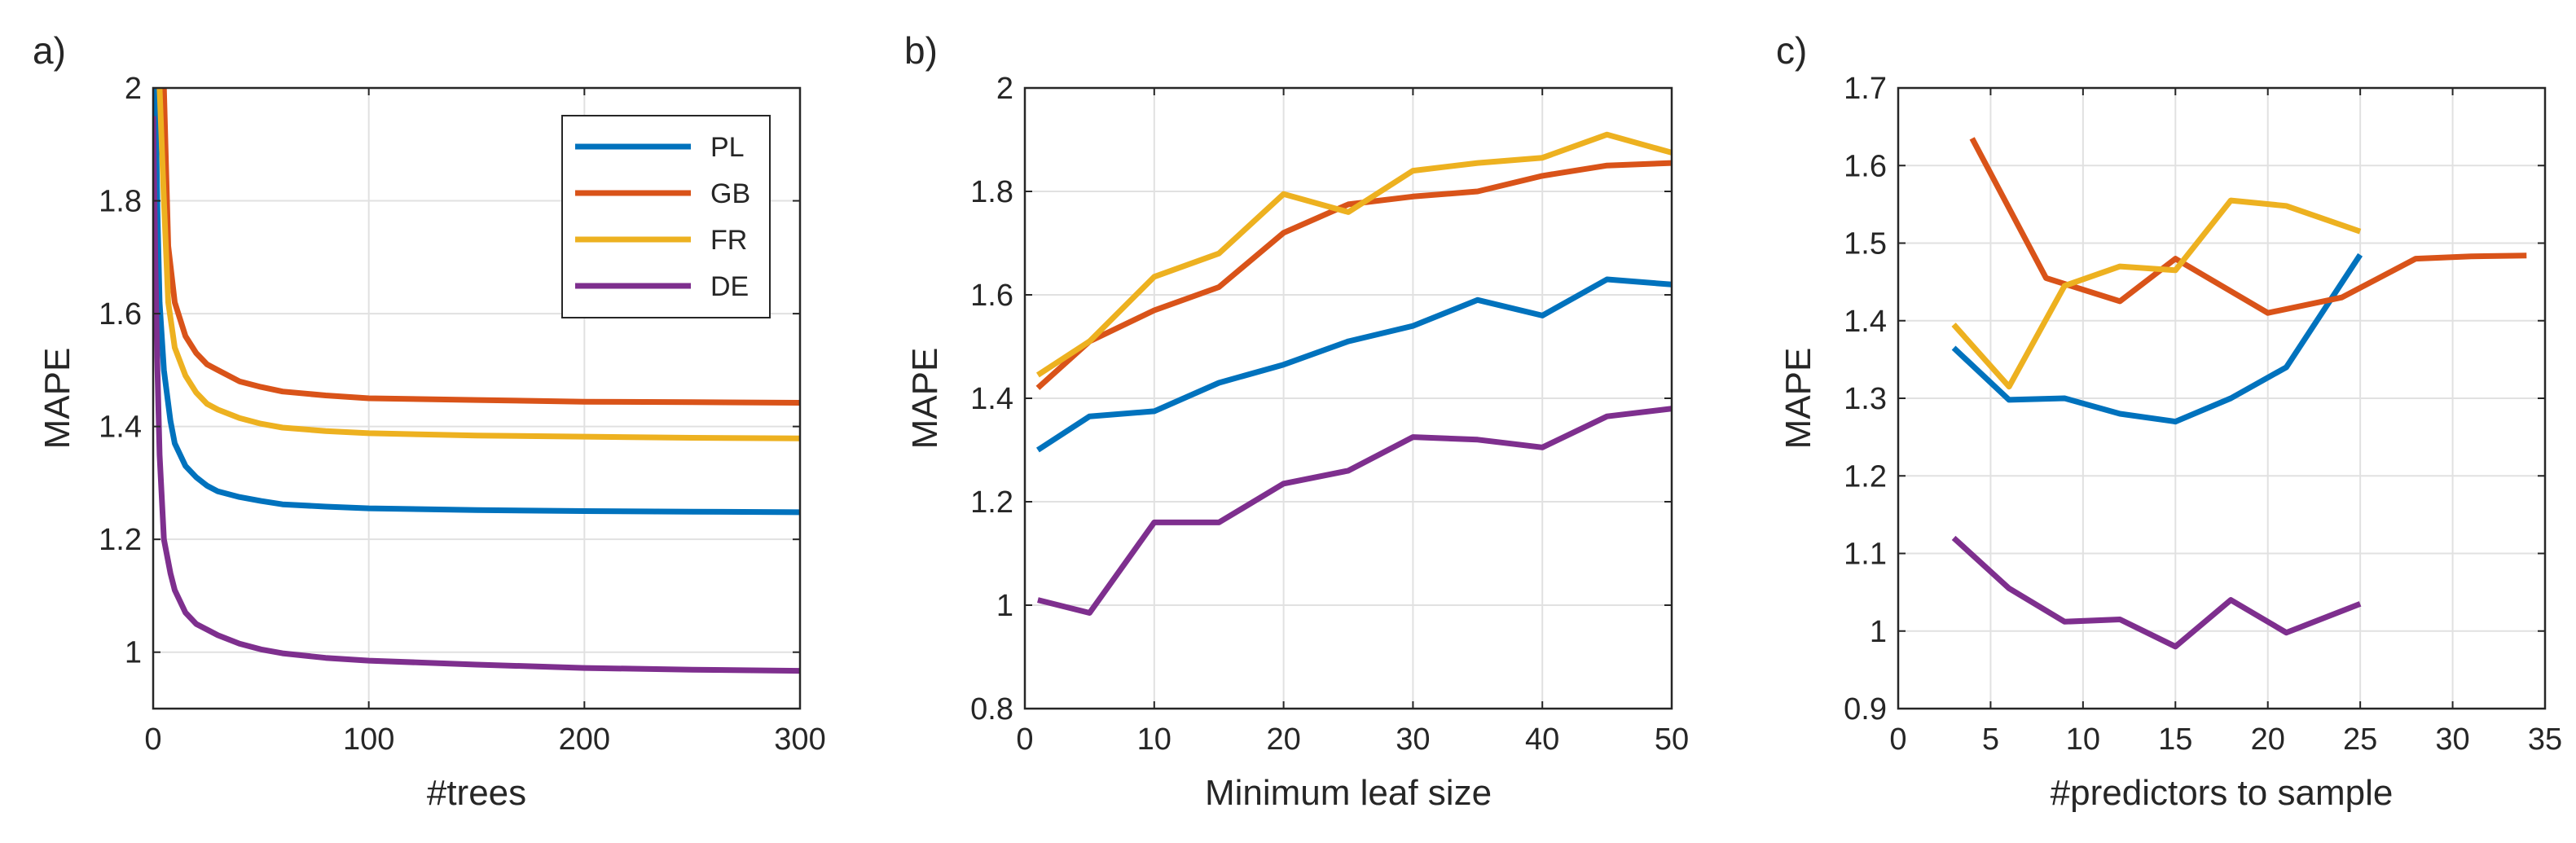  What do you see at coordinates (1865, 709) in the screenshot?
I see `y-tick-label: 0.9` at bounding box center [1865, 709].